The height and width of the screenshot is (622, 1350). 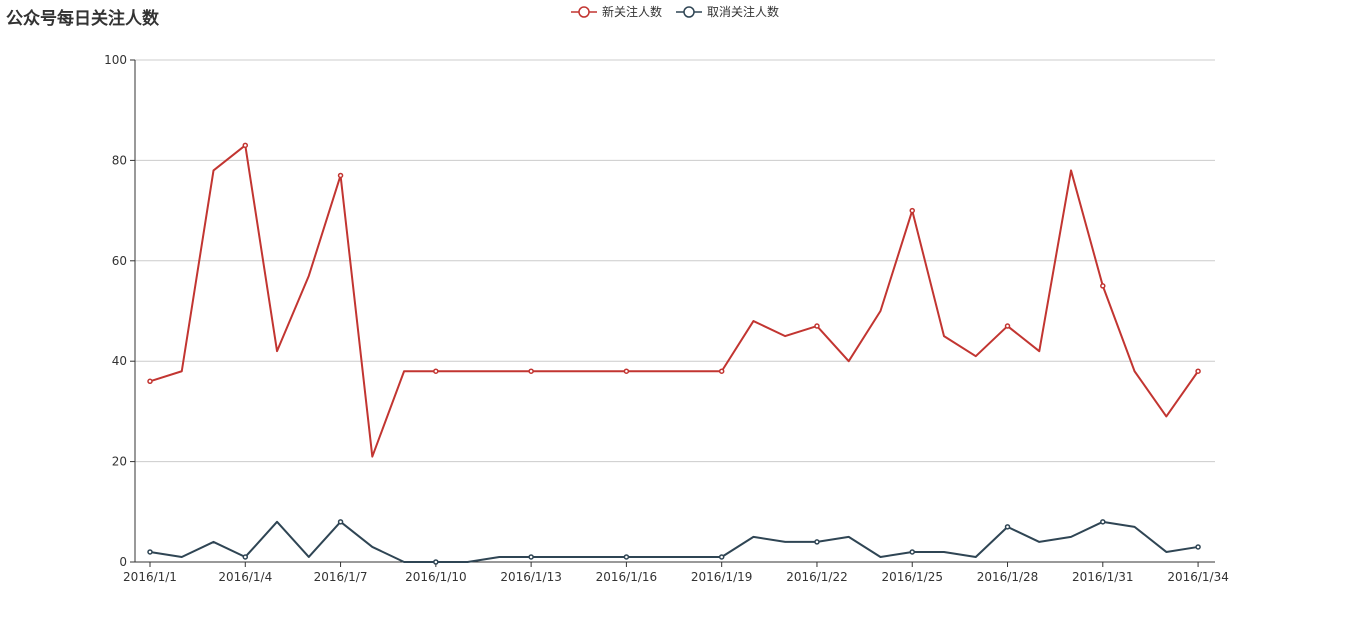 I want to click on x-tick-label: 2016/1/31, so click(x=1103, y=577).